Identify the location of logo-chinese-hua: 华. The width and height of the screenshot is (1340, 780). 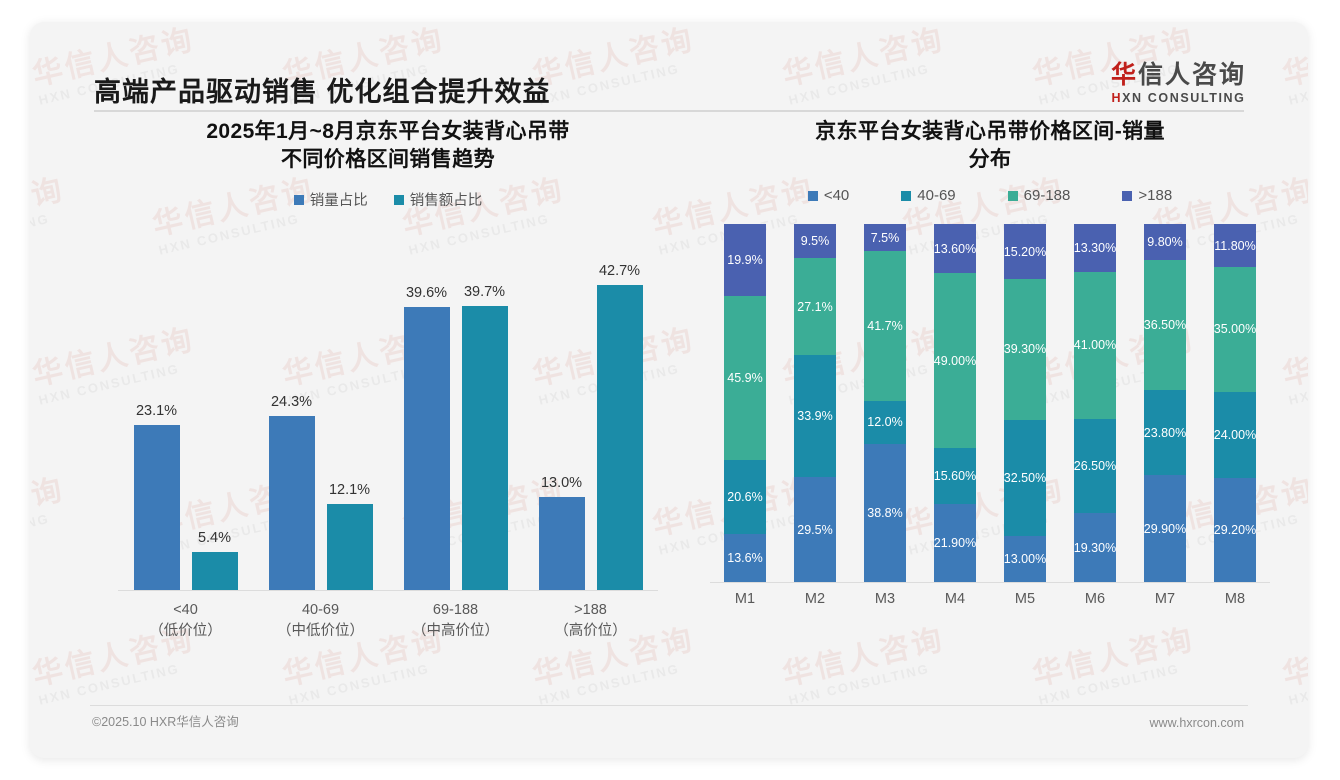
(1124, 75).